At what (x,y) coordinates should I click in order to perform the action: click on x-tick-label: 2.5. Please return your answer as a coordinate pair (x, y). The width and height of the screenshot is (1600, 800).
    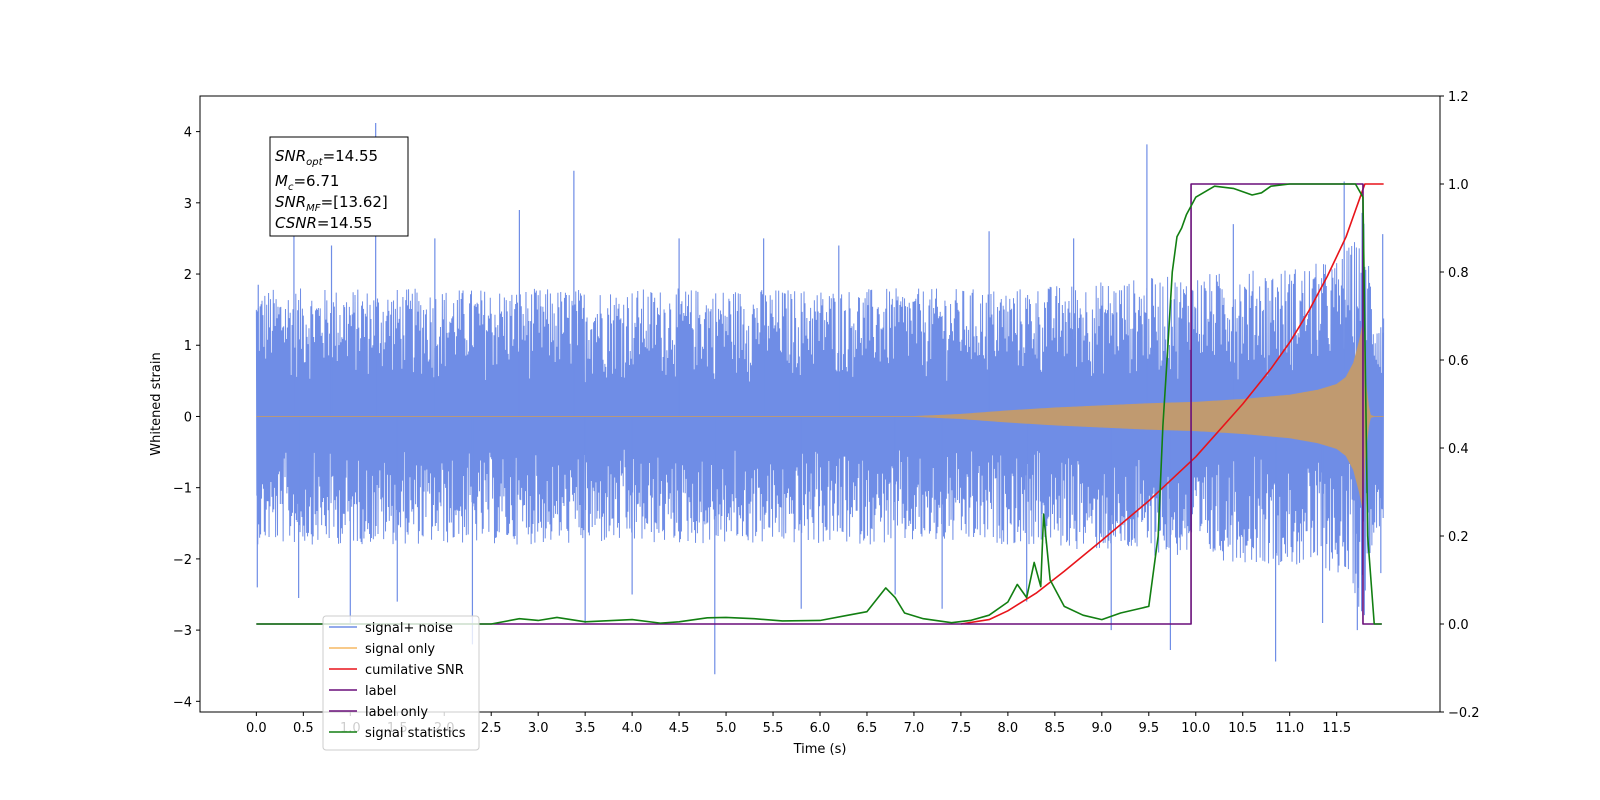
    Looking at the image, I should click on (491, 728).